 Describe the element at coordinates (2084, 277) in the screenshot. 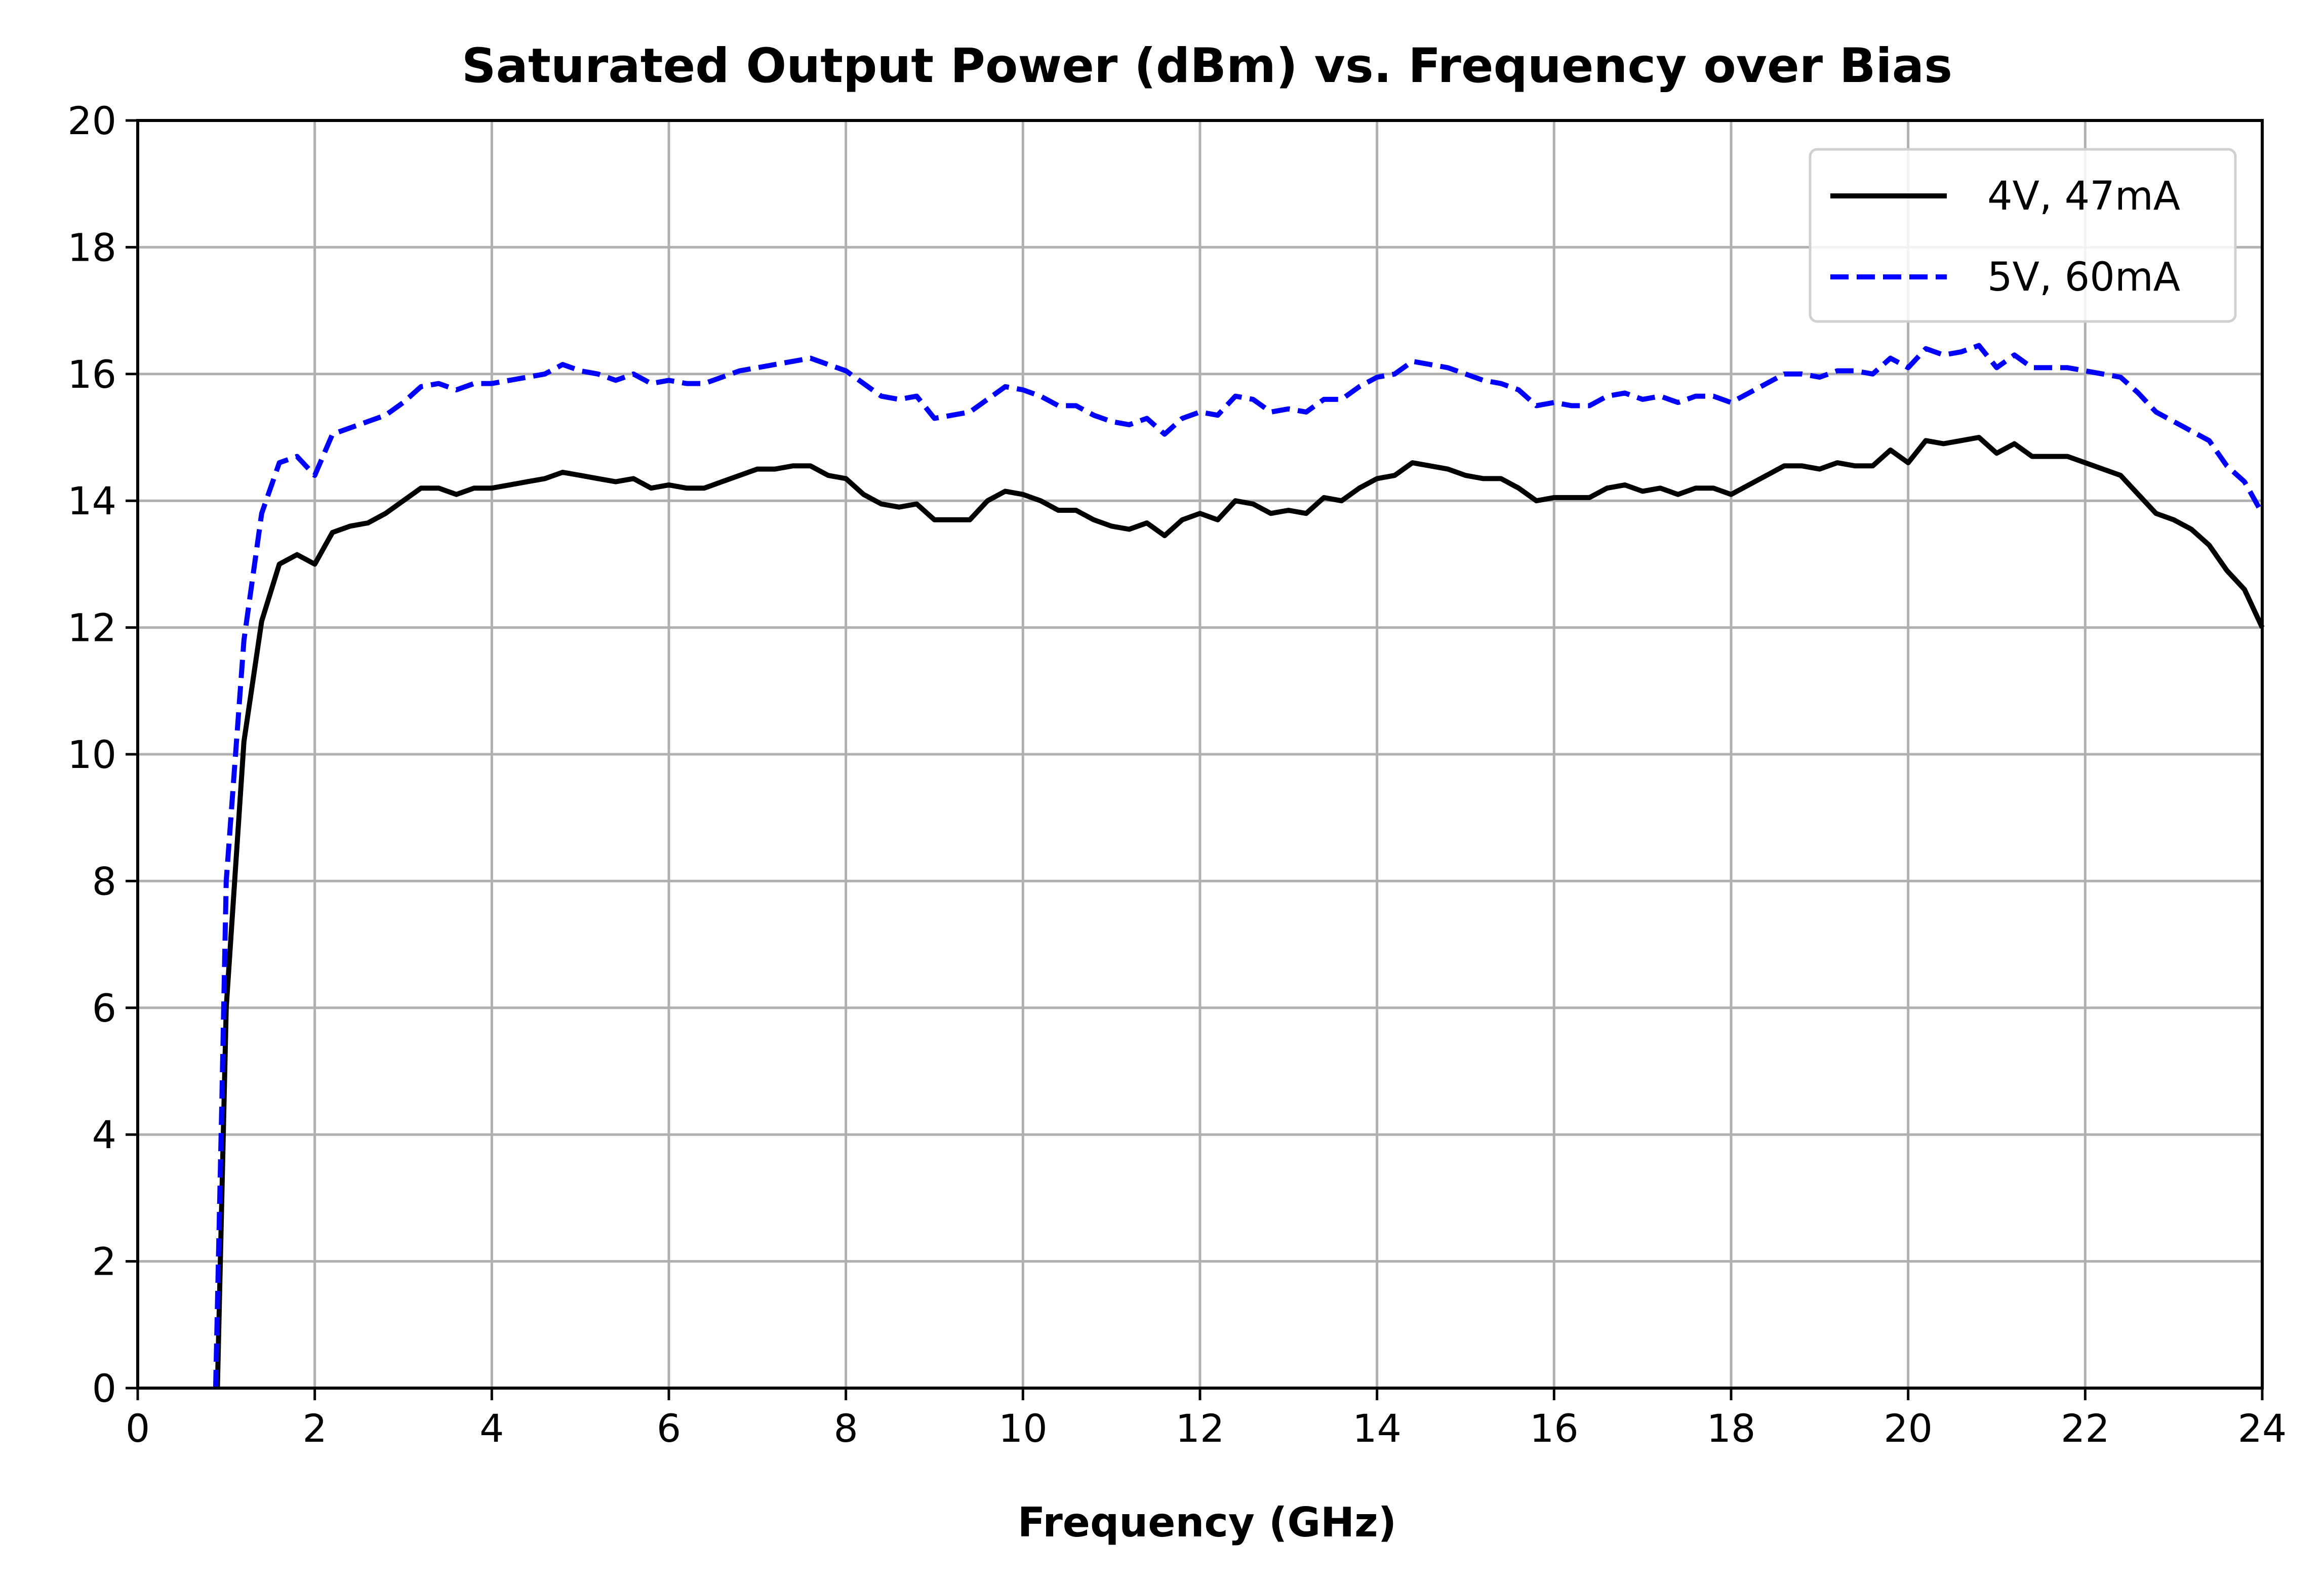

I see `legend-label-2: 5V, 60mA` at that location.